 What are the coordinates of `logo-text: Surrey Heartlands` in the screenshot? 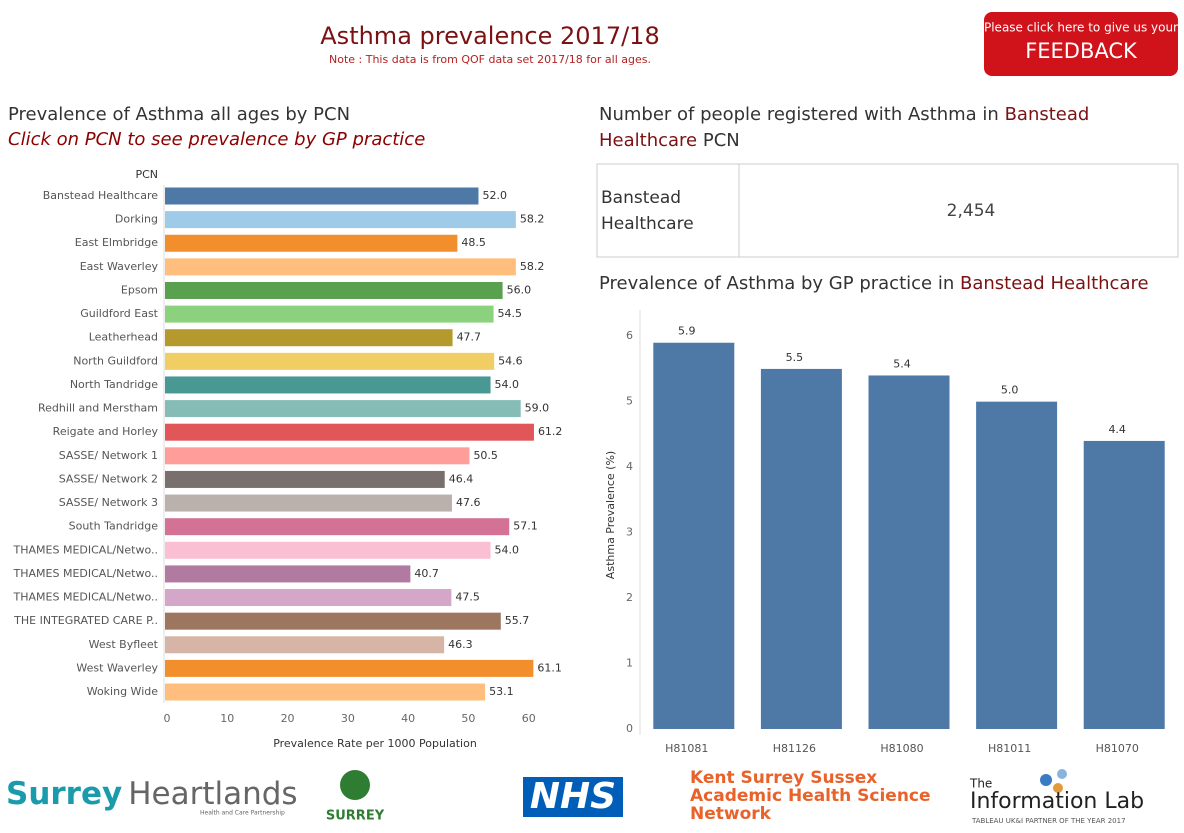 It's located at (152, 794).